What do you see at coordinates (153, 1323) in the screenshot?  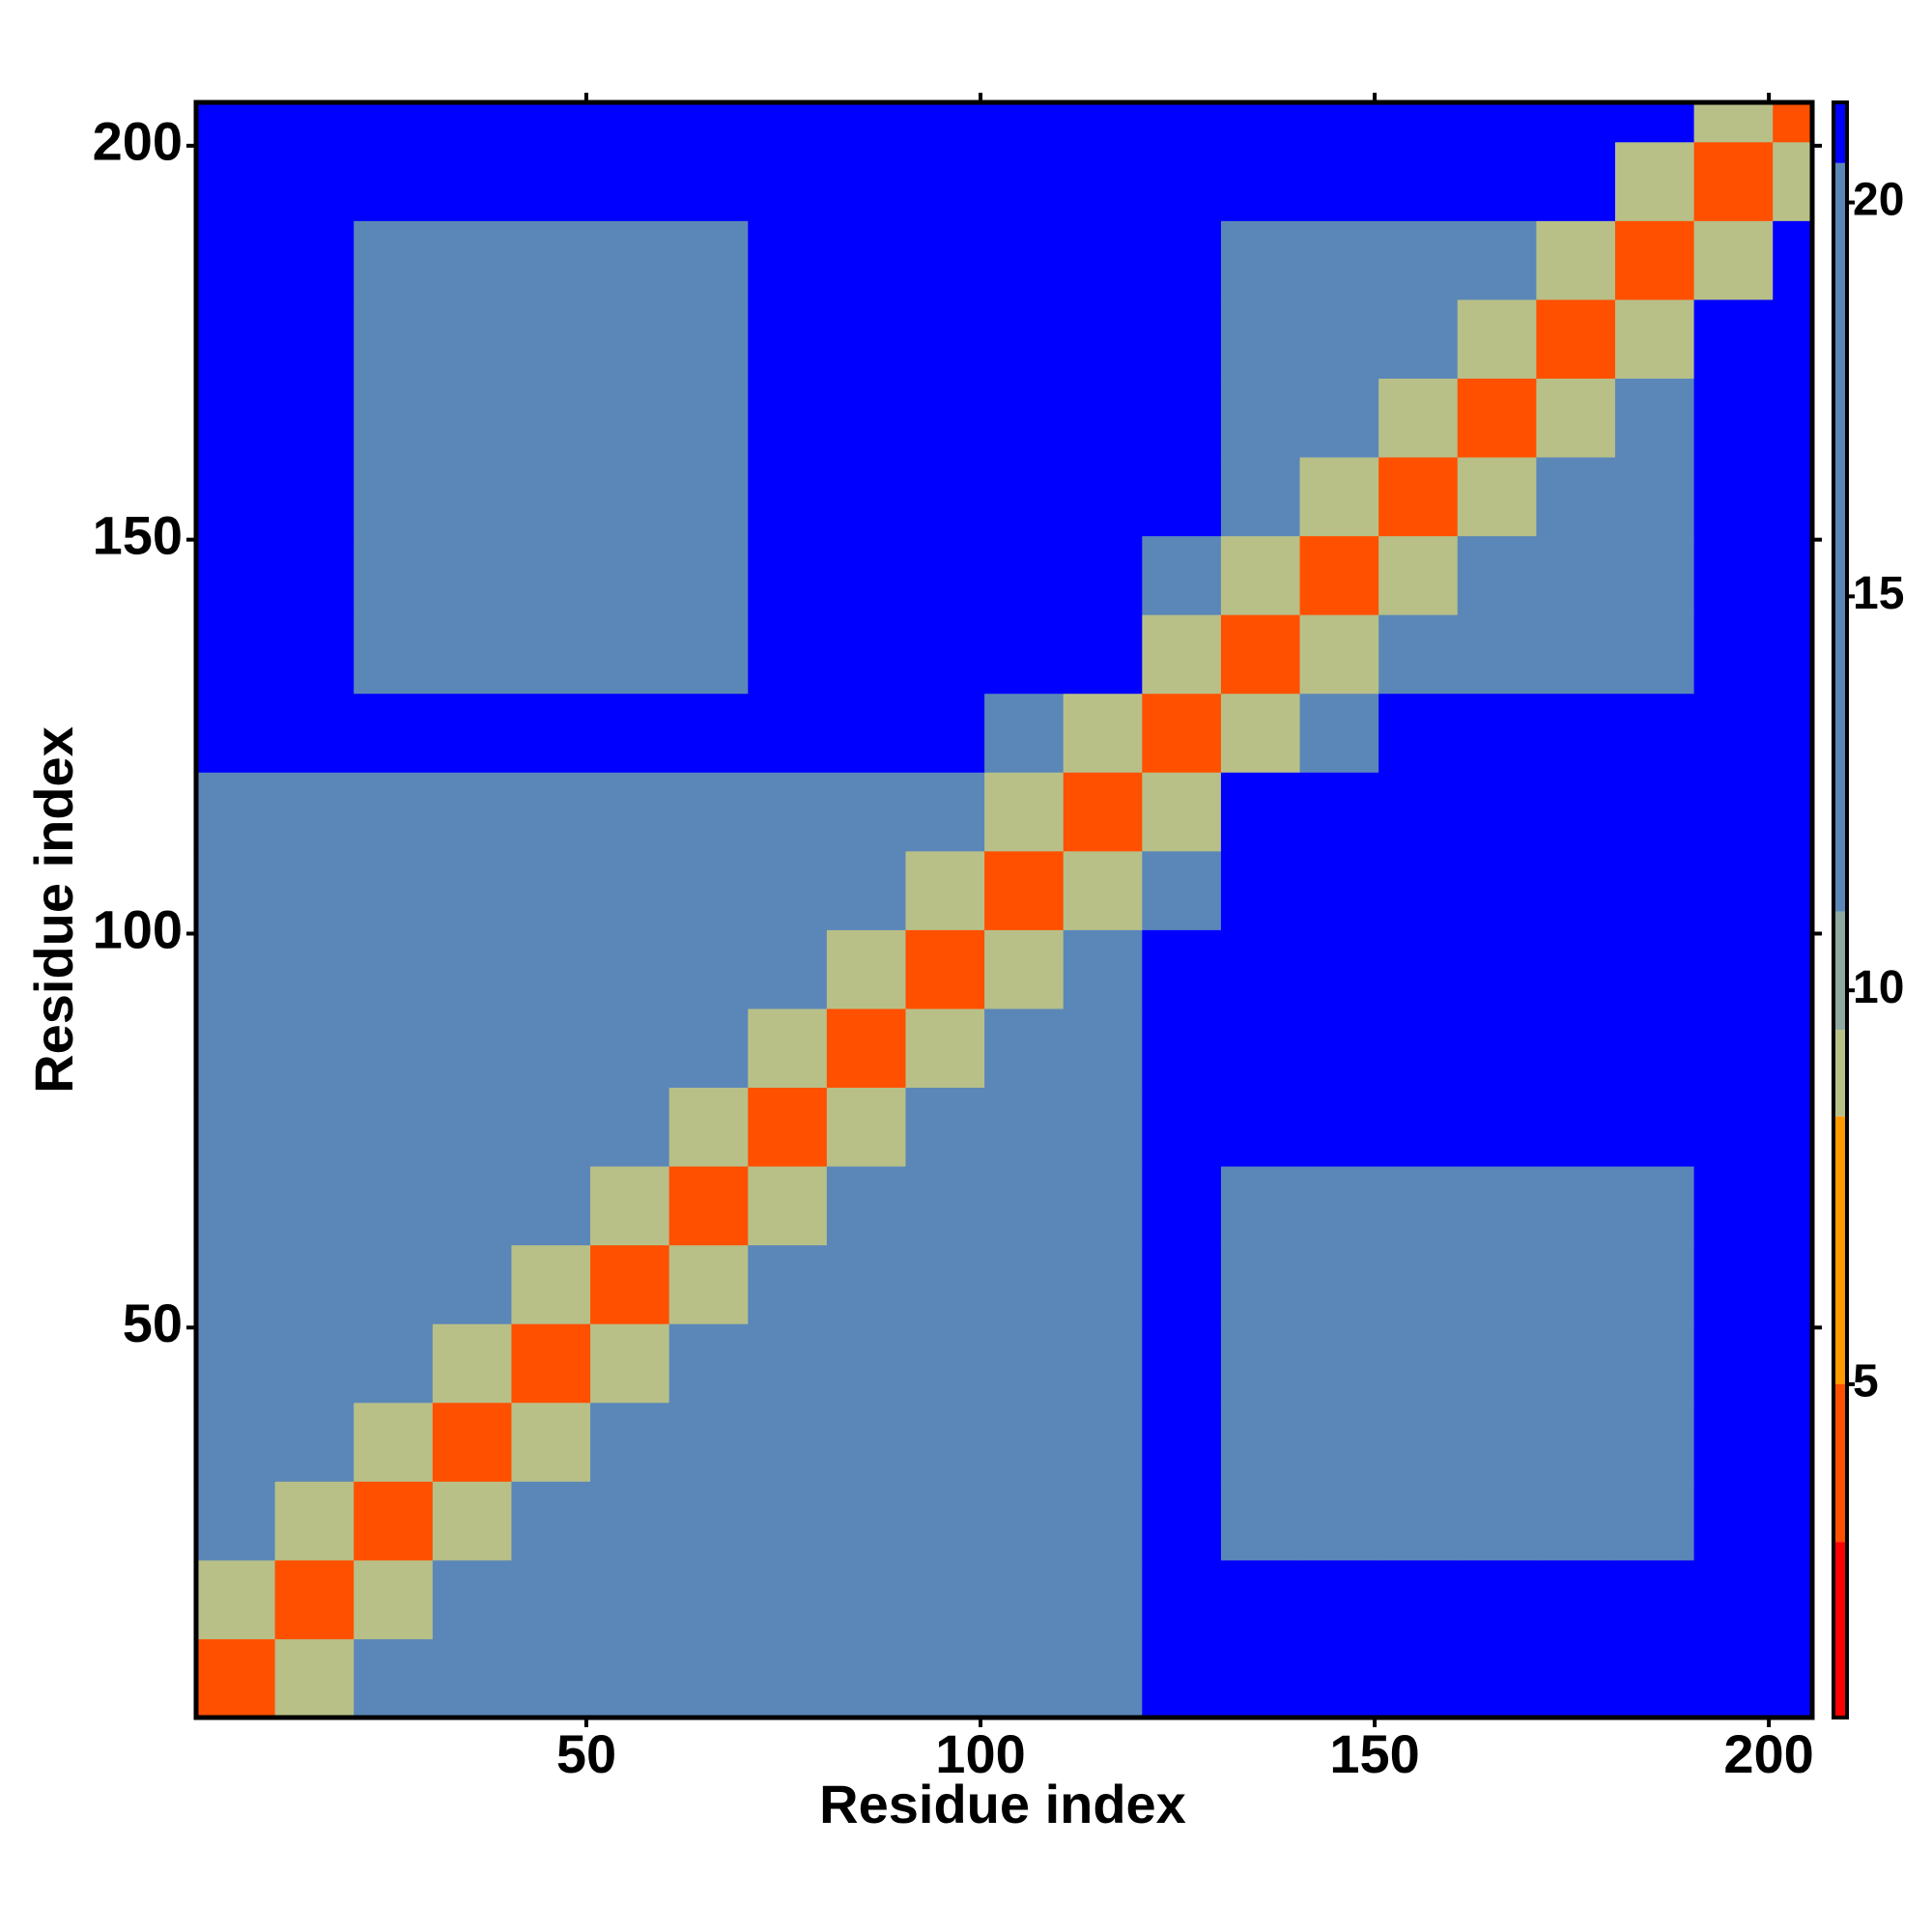 I see `y-tick-label: 50` at bounding box center [153, 1323].